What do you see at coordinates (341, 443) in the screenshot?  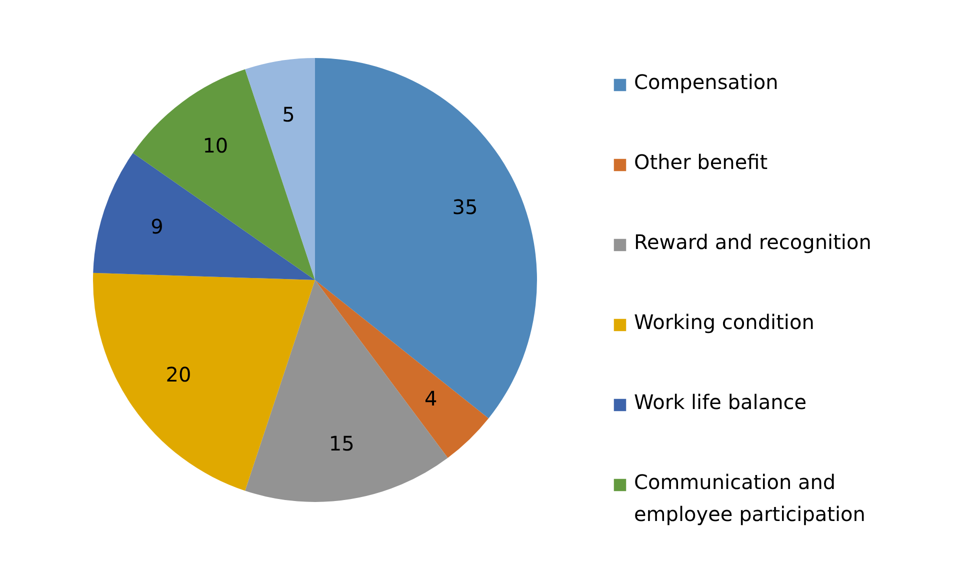 I see `data-label: 15` at bounding box center [341, 443].